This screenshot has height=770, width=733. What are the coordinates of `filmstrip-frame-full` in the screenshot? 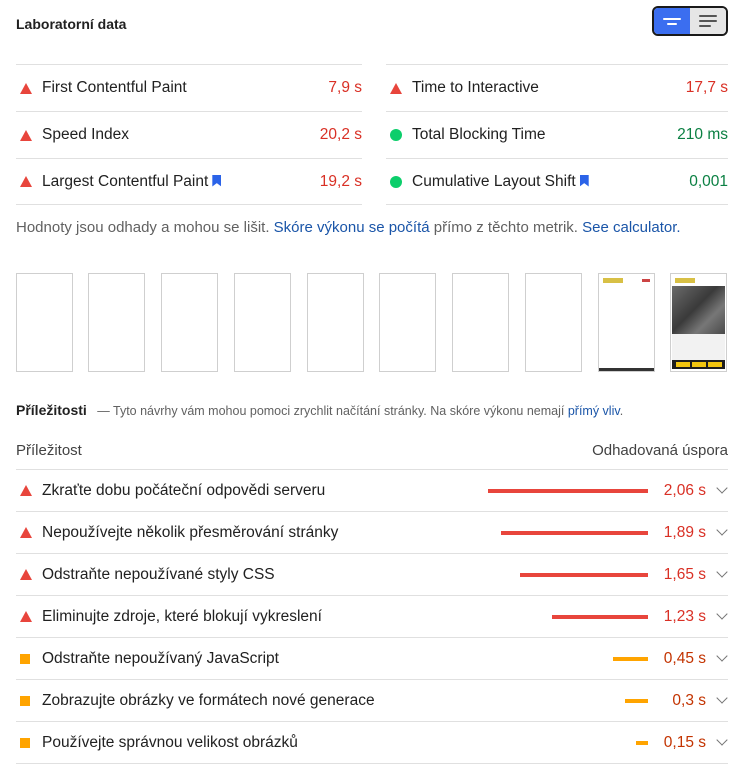 It's located at (698, 322).